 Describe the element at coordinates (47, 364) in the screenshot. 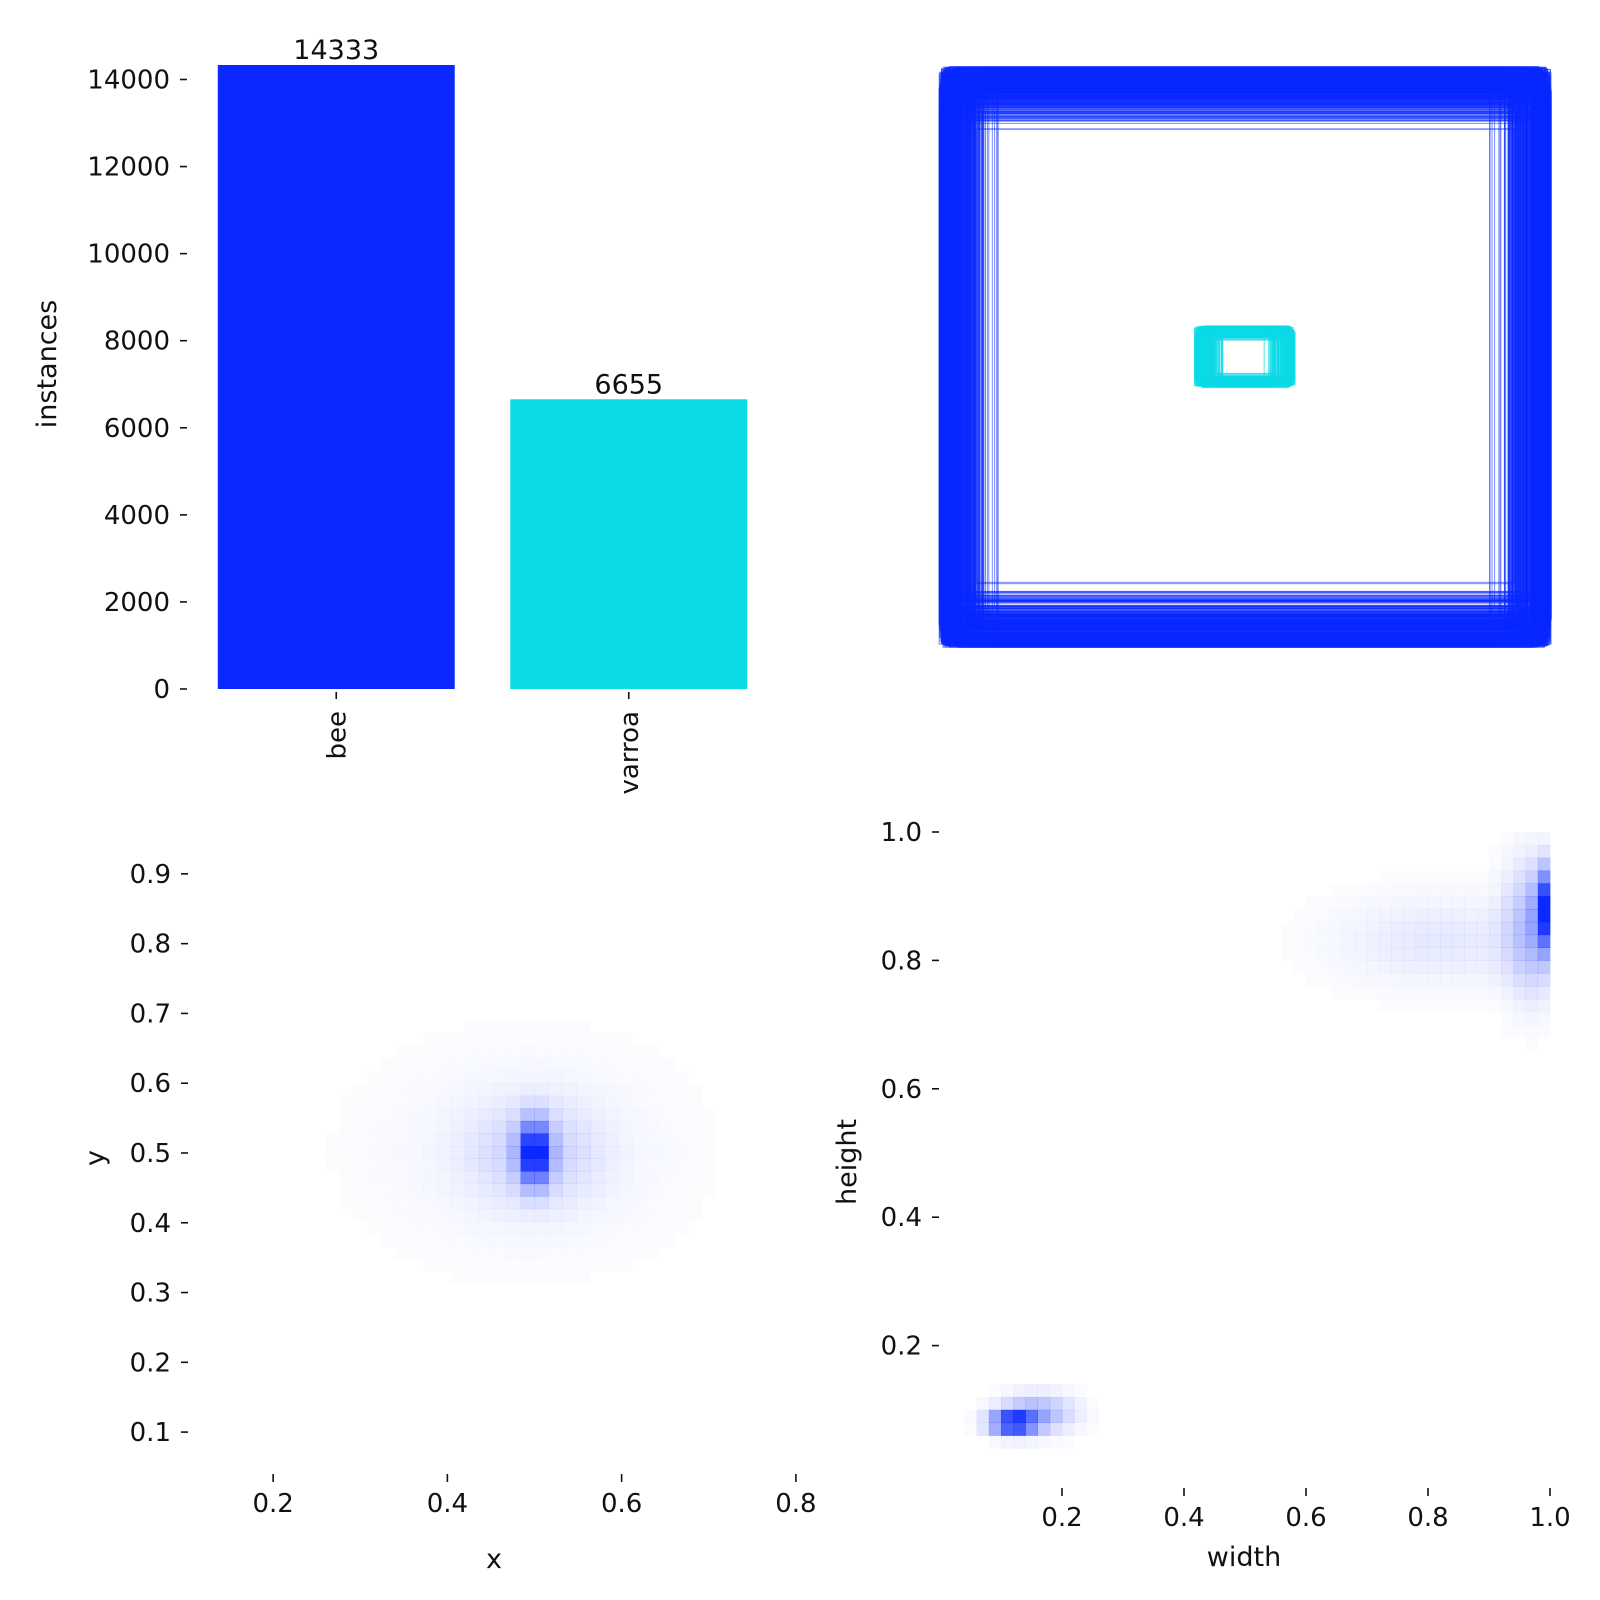

I see `bar-y-axis-label: instances` at that location.